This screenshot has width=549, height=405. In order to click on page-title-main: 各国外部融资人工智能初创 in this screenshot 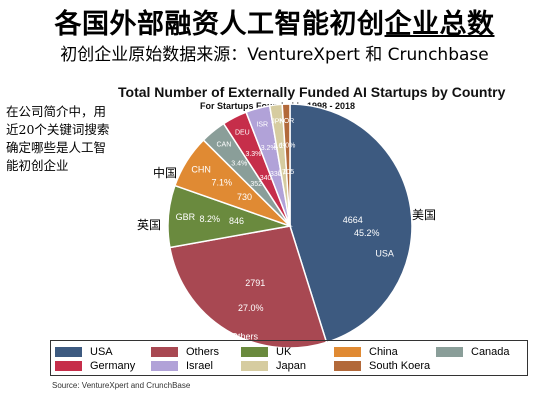, I will do `click(219, 24)`.